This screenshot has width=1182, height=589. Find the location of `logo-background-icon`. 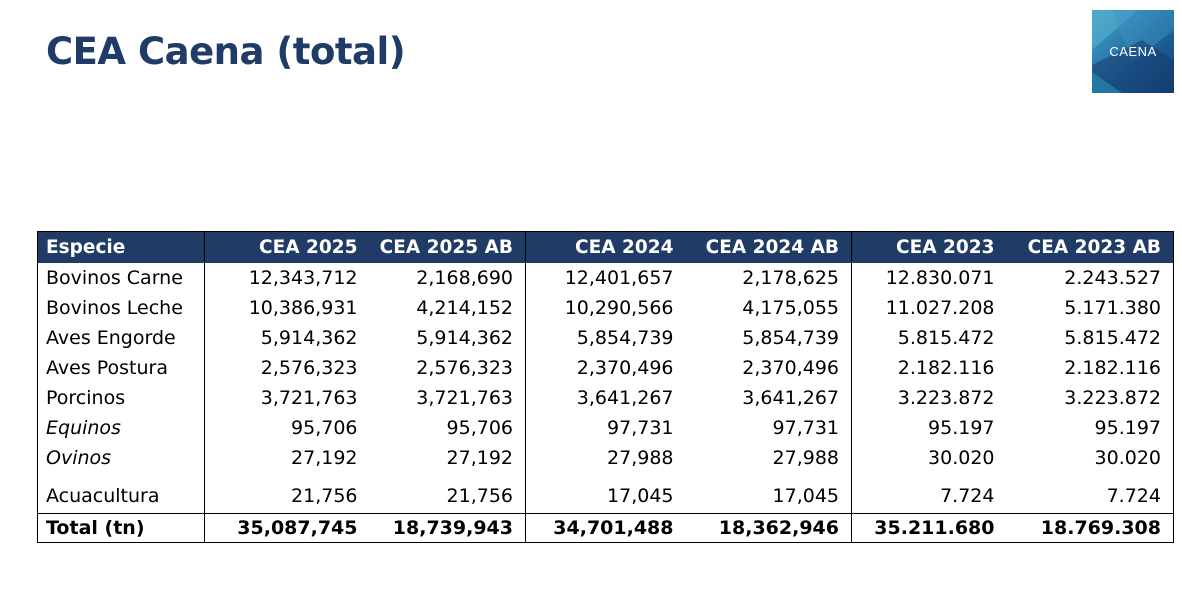

logo-background-icon is located at coordinates (1133, 51).